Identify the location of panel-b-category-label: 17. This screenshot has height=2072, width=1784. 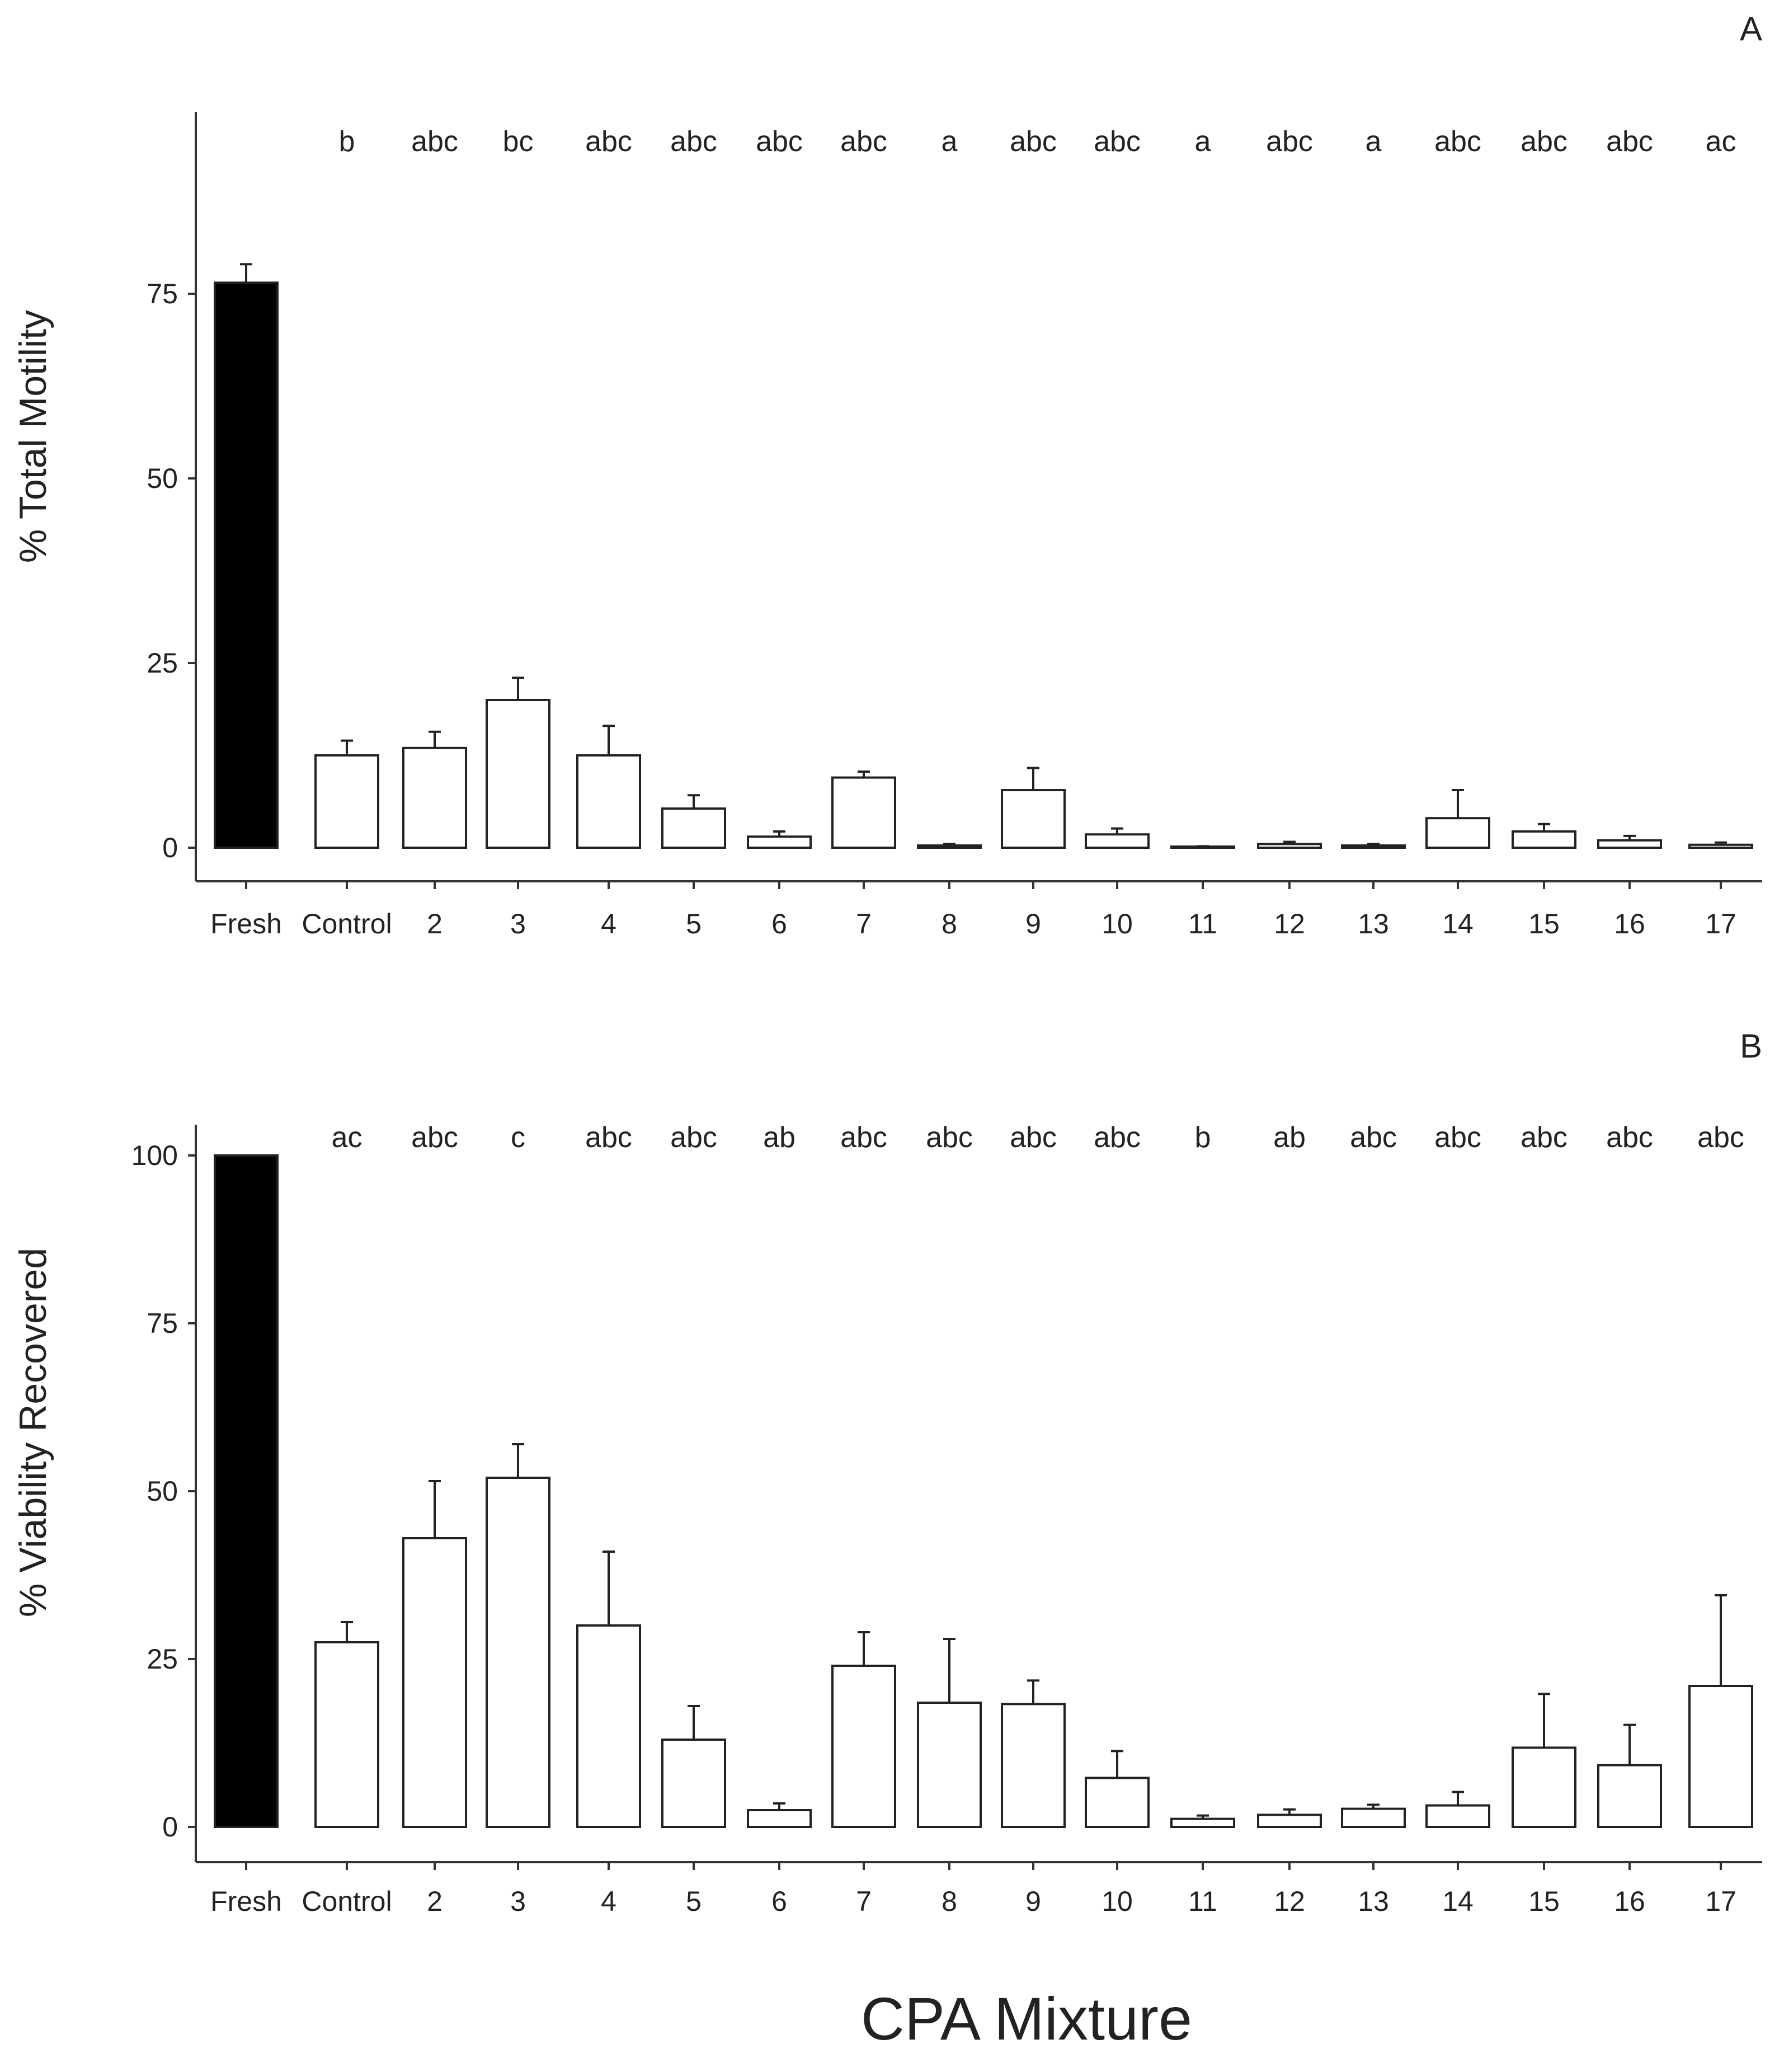
(1721, 1901).